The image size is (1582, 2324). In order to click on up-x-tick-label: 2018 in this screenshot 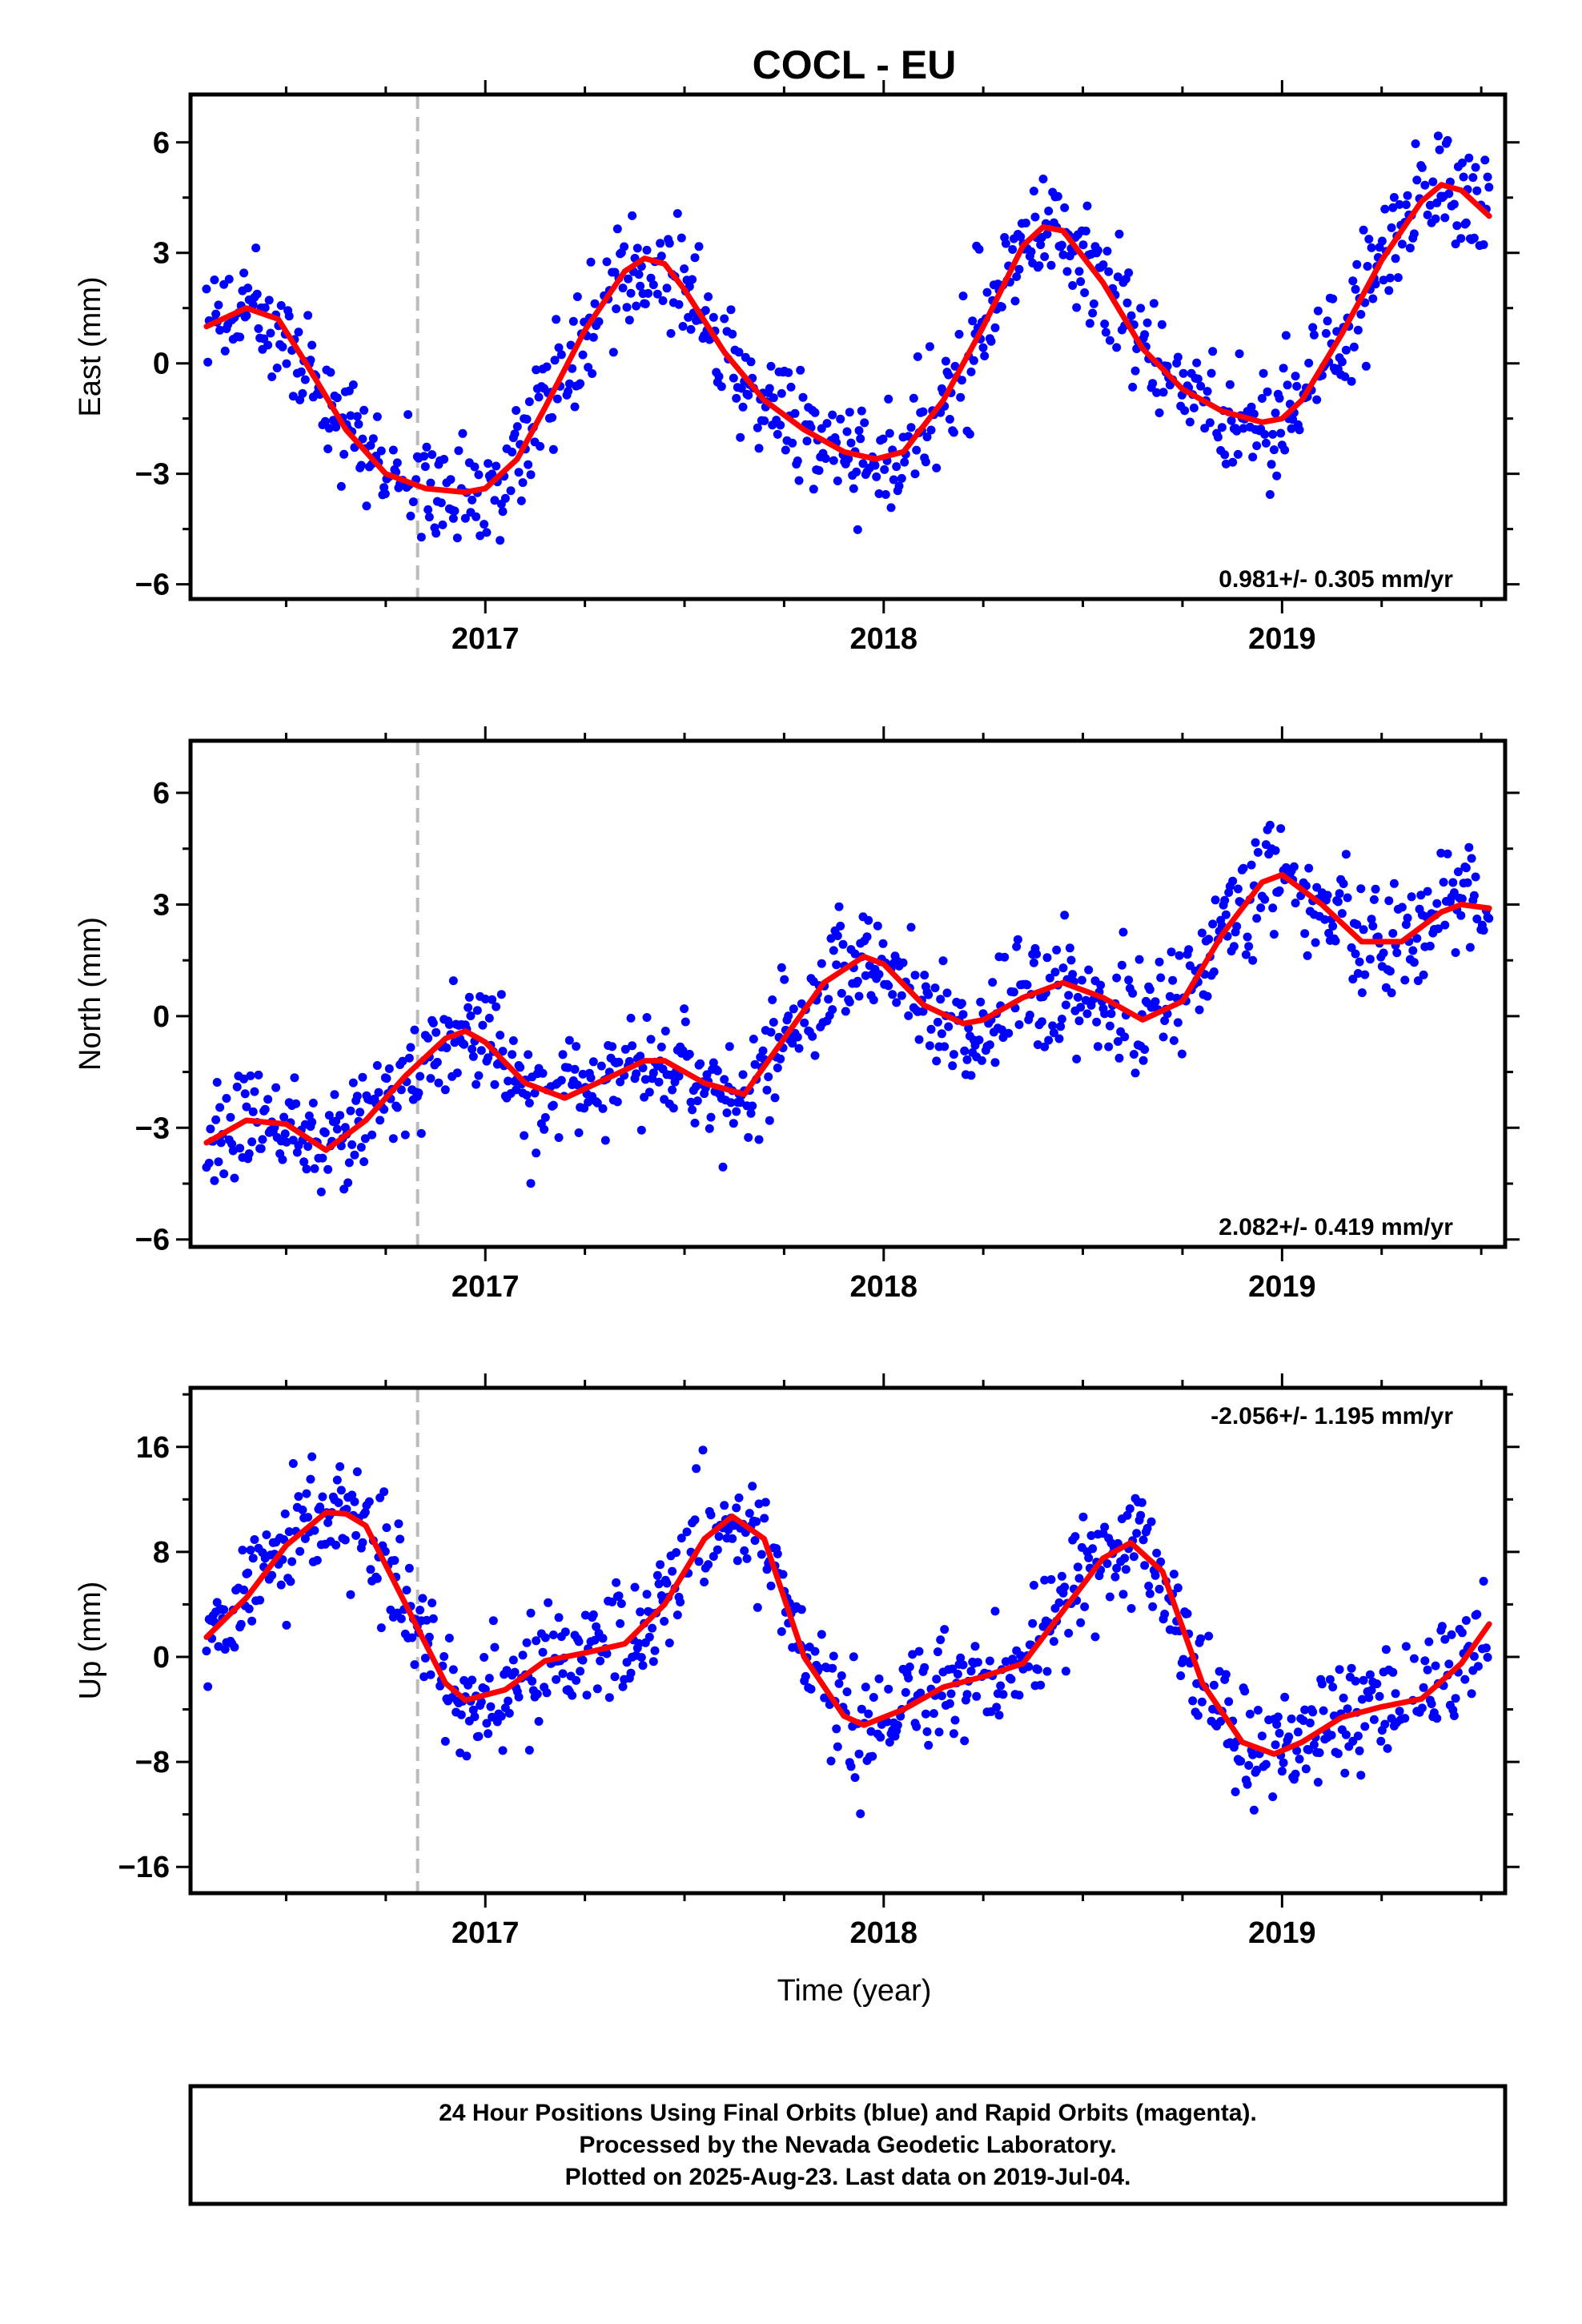, I will do `click(884, 1933)`.